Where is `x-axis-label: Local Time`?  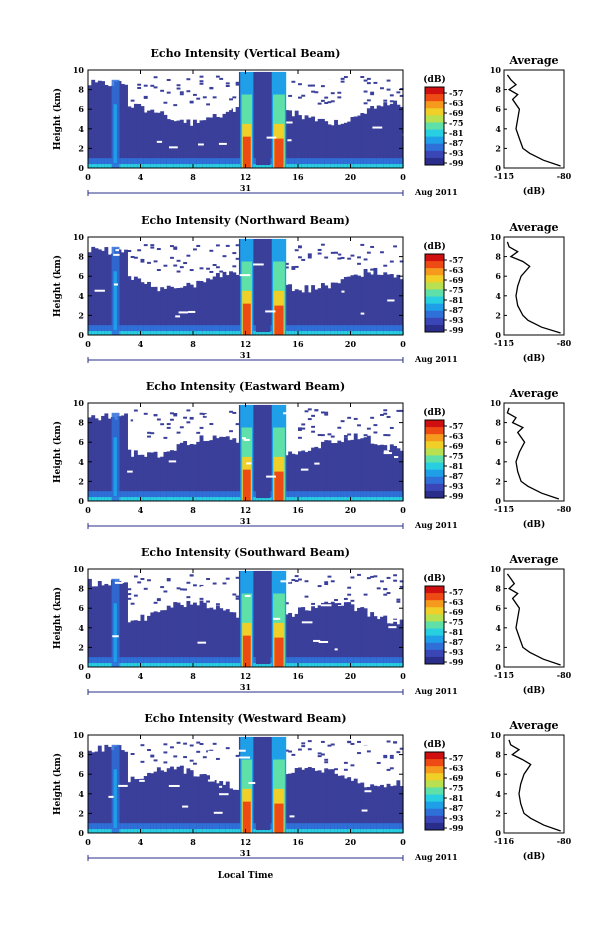
x-axis-label: Local Time is located at coordinates (246, 876).